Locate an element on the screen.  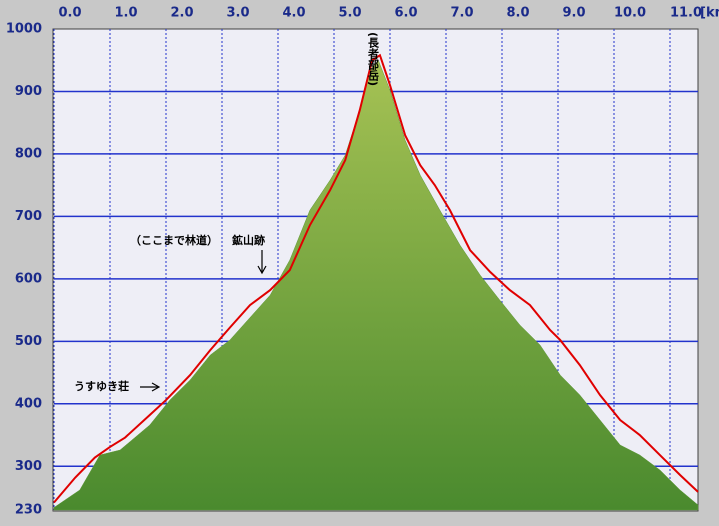
x-tick-label: 8.0 is located at coordinates (517, 13).